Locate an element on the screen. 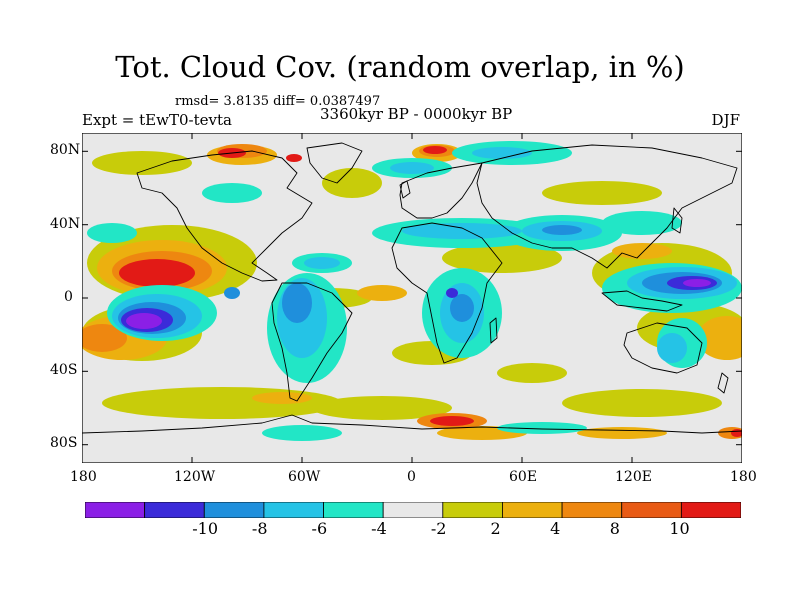 This screenshot has width=800, height=600. lat-label: 0 is located at coordinates (68, 297).